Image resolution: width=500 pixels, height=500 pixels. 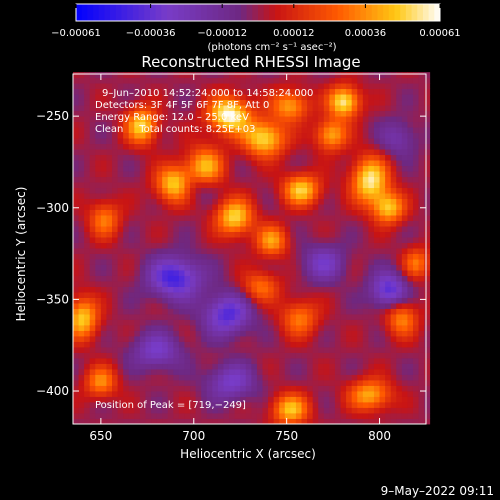 I want to click on x-tick-label: 800, so click(x=379, y=436).